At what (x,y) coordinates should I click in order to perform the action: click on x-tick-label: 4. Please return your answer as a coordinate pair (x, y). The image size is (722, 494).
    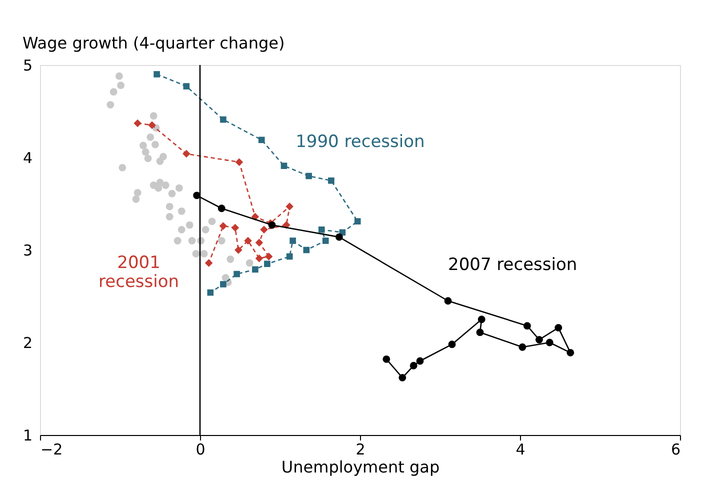
    Looking at the image, I should click on (521, 449).